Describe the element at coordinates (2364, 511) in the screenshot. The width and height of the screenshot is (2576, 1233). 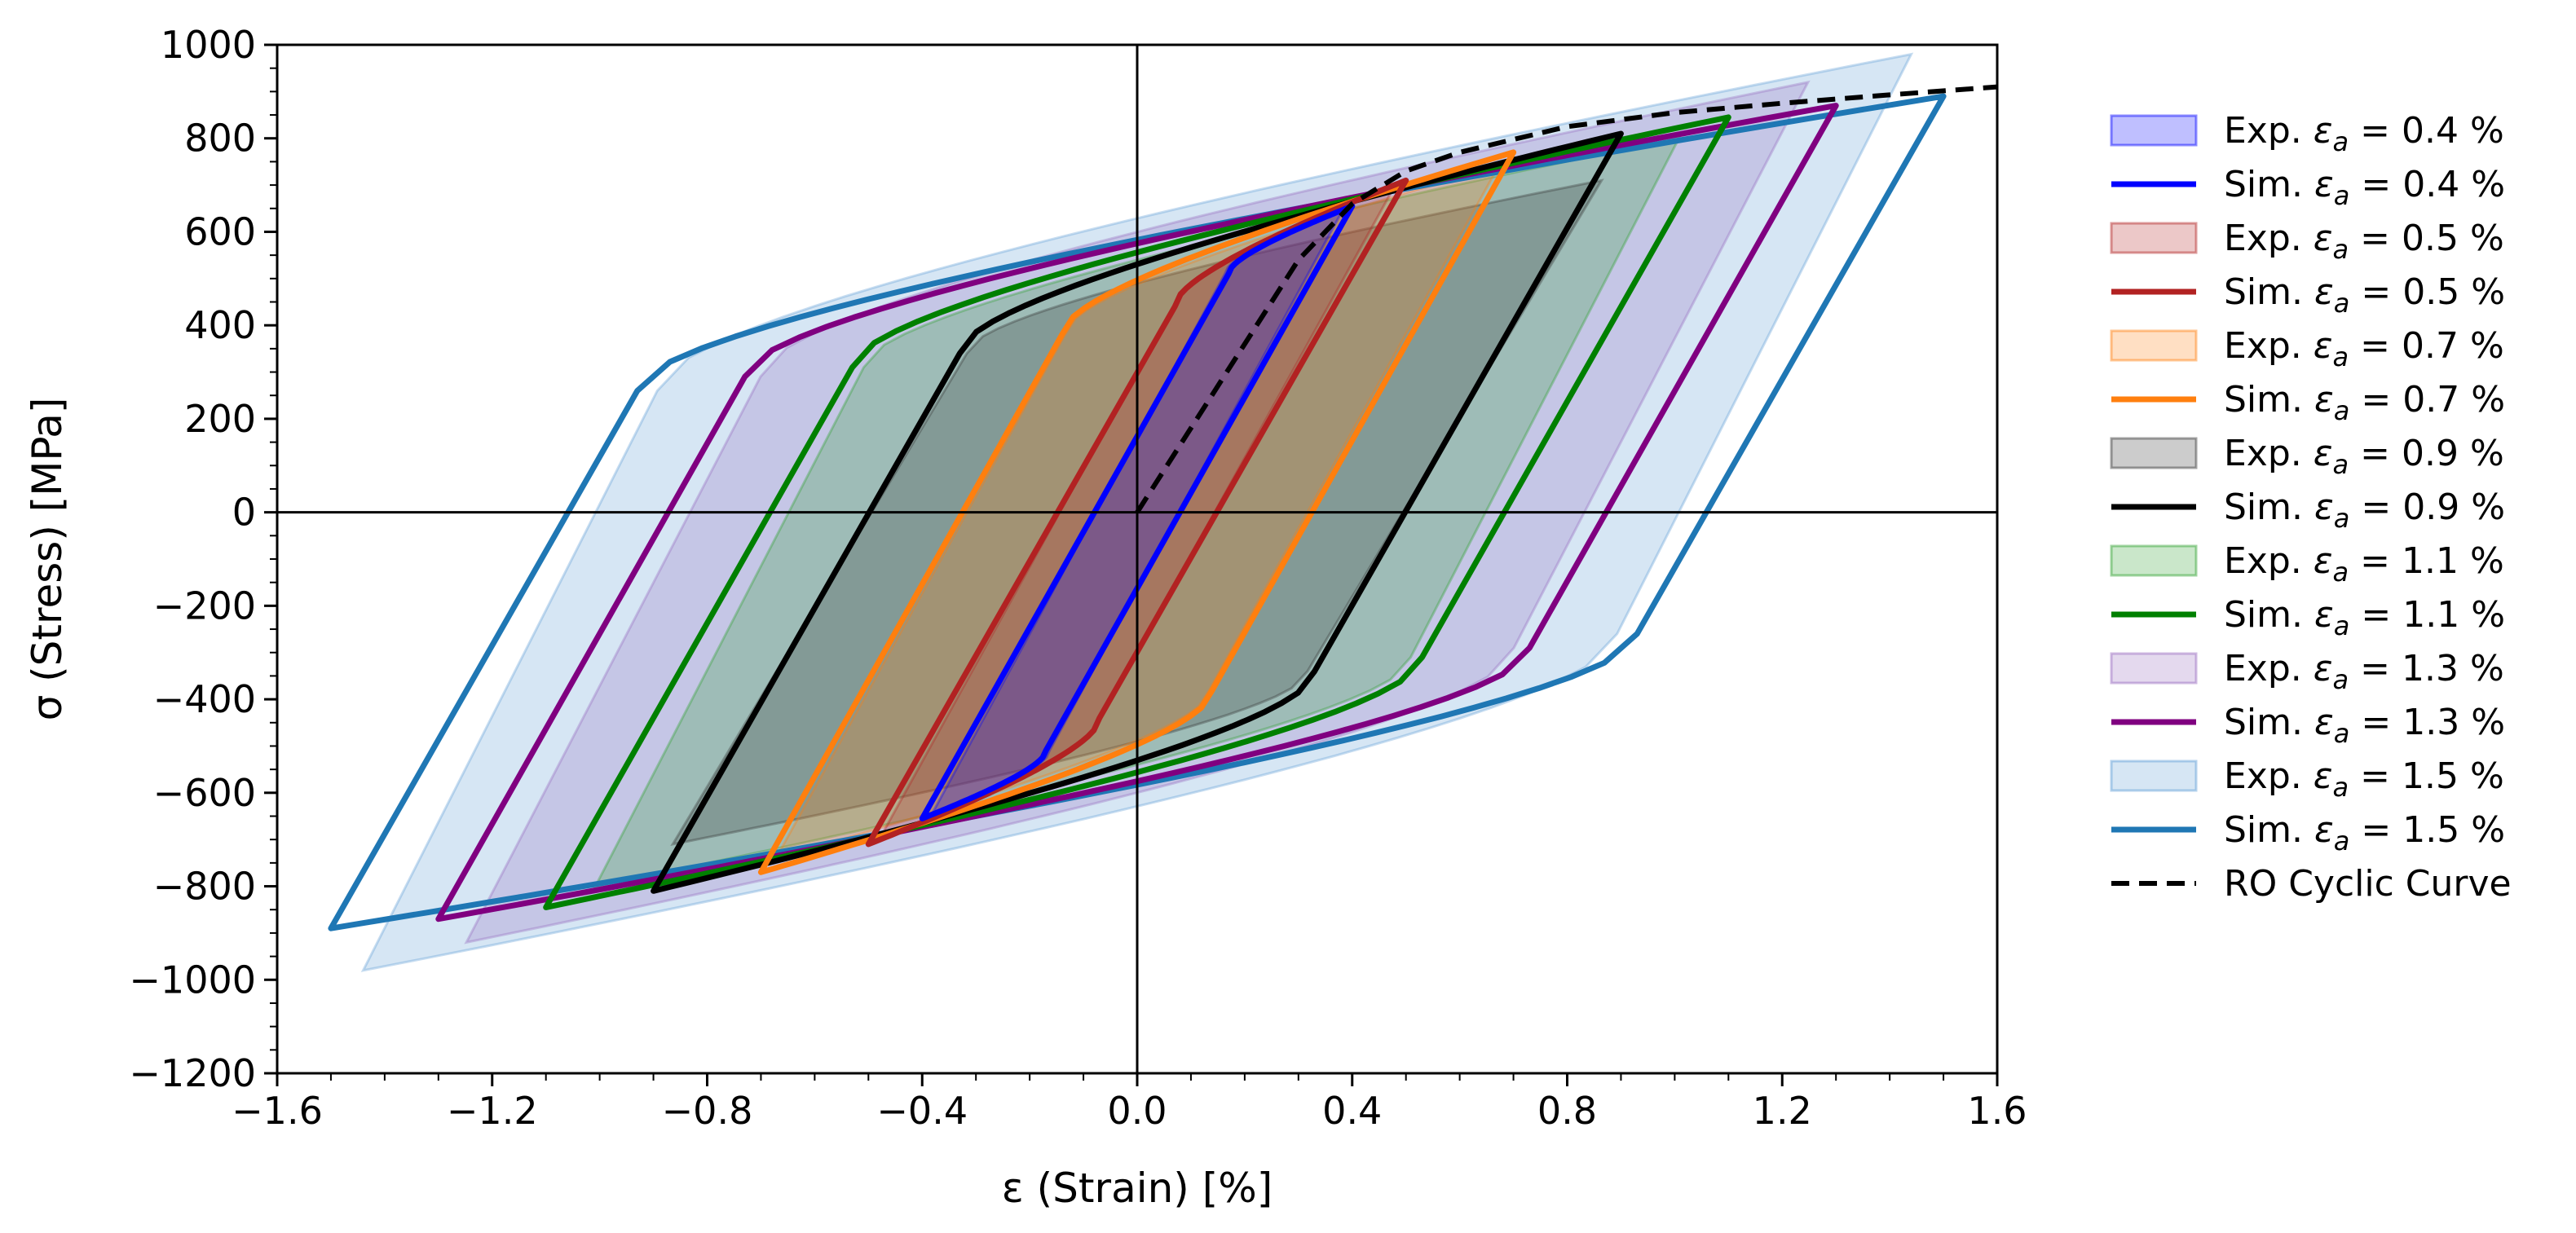
I see `legend-label-sim-0-9: Sim. εa = 0.9 %` at that location.